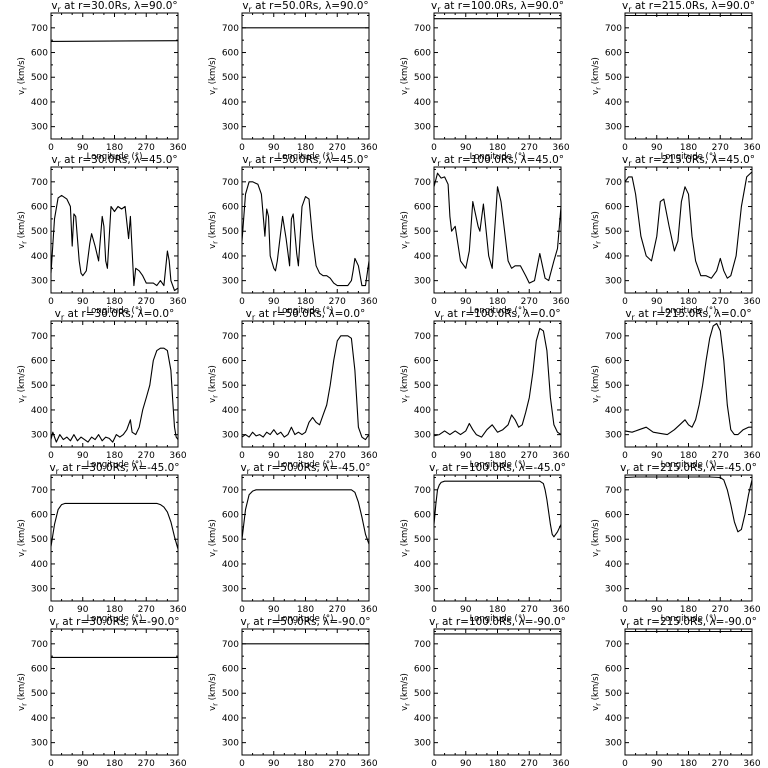 The height and width of the screenshot is (768, 768). What do you see at coordinates (115, 315) in the screenshot?
I see `chart-title: vr at r=30.0Rs, λ=0.0°` at bounding box center [115, 315].